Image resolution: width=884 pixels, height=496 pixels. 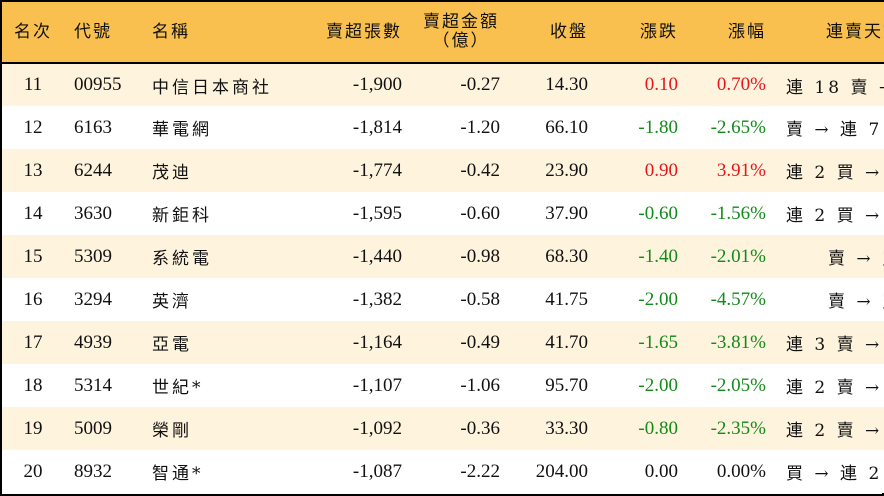 I want to click on cell-net-sell-amount: -0.58, so click(x=480, y=299).